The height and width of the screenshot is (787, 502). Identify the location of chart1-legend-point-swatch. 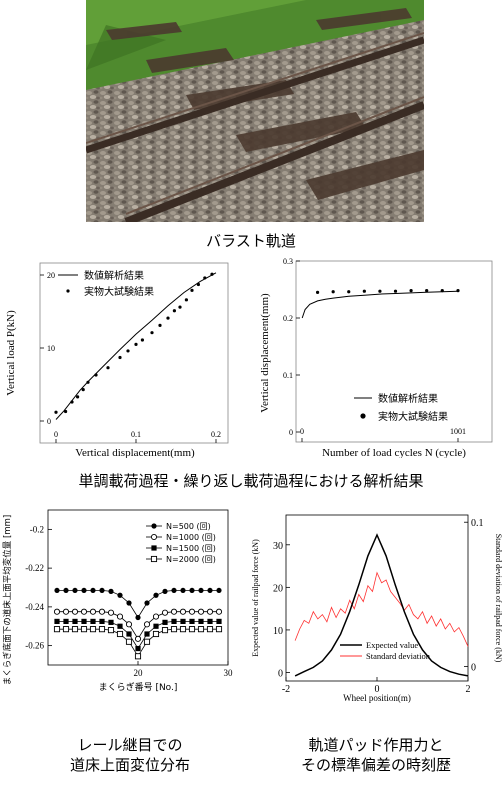
(68, 291).